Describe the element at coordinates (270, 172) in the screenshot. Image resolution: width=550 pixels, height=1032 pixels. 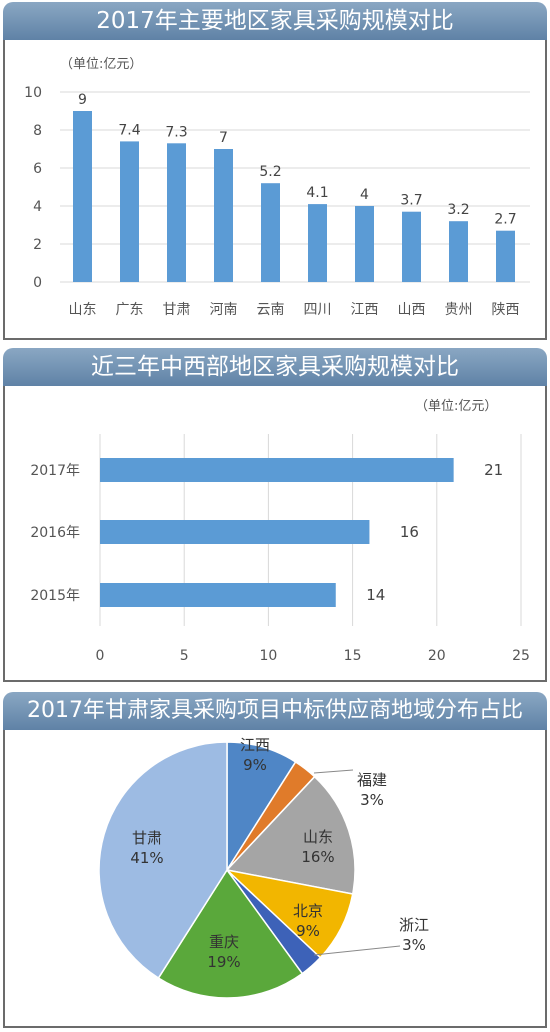
I see `data-label: 5.2` at that location.